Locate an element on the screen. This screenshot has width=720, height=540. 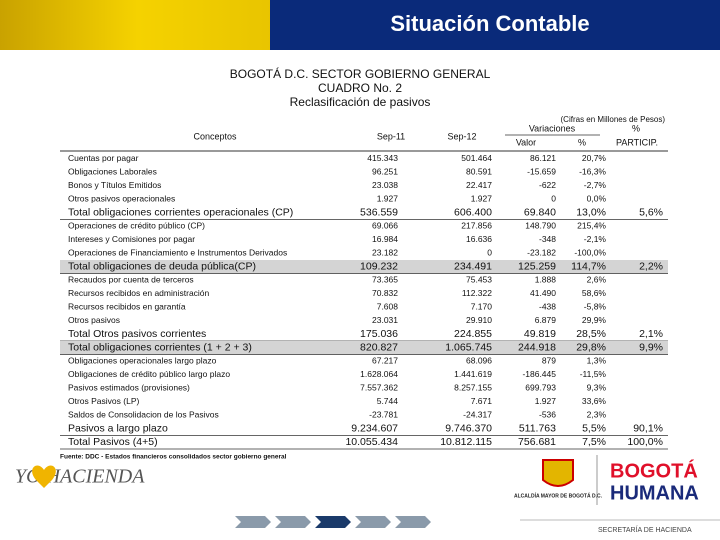
value-cell: 699.793 is located at coordinates (540, 388).